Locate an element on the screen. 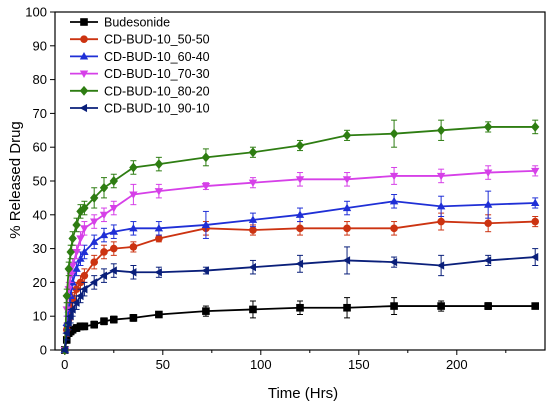  legend-label: Budesonide is located at coordinates (137, 23).